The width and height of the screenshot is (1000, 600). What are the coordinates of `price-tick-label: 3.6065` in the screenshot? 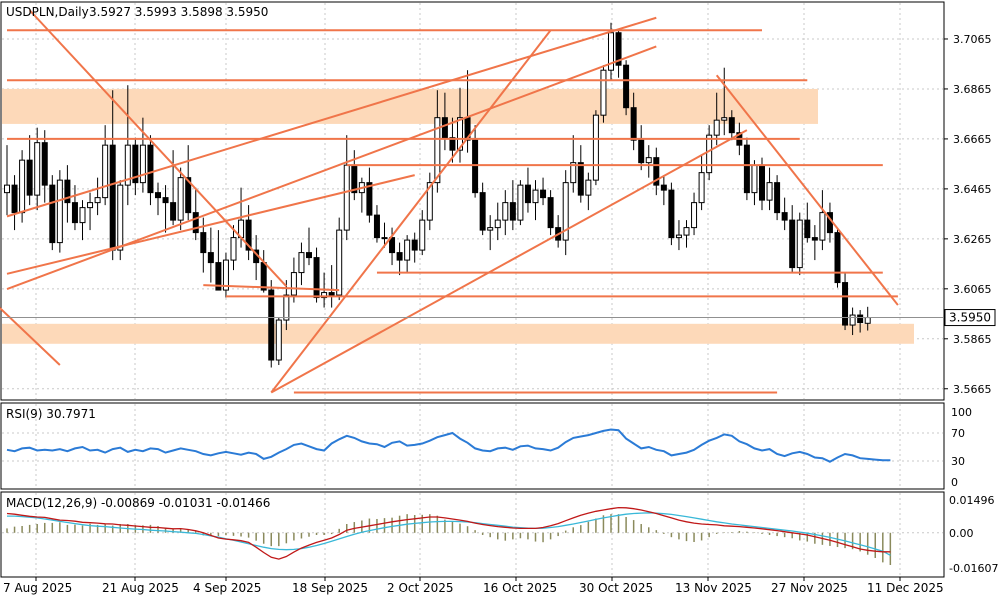 It's located at (972, 289).